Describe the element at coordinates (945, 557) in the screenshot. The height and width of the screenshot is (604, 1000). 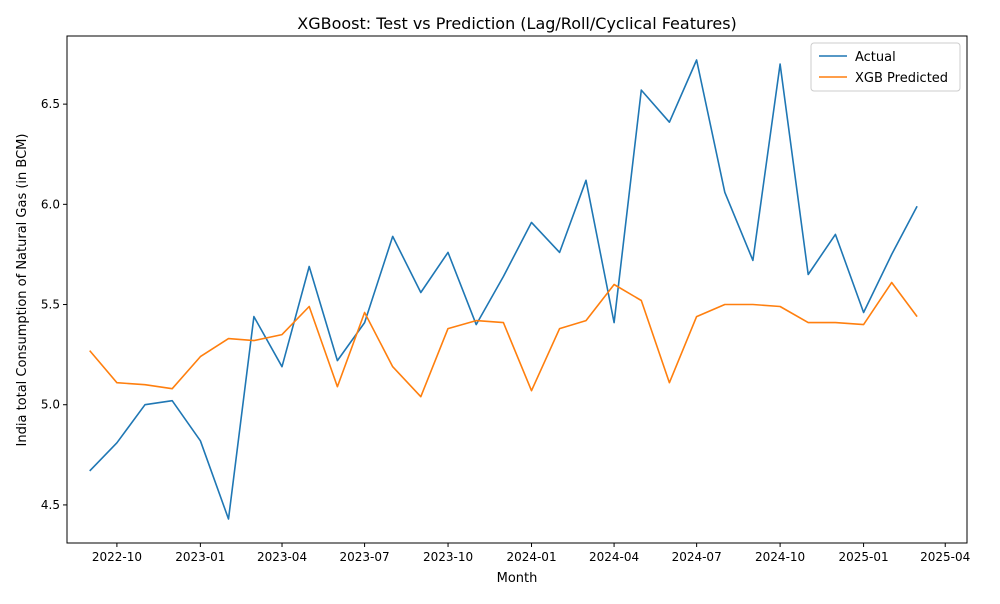
I see `x-tick-label: 2025-04` at that location.